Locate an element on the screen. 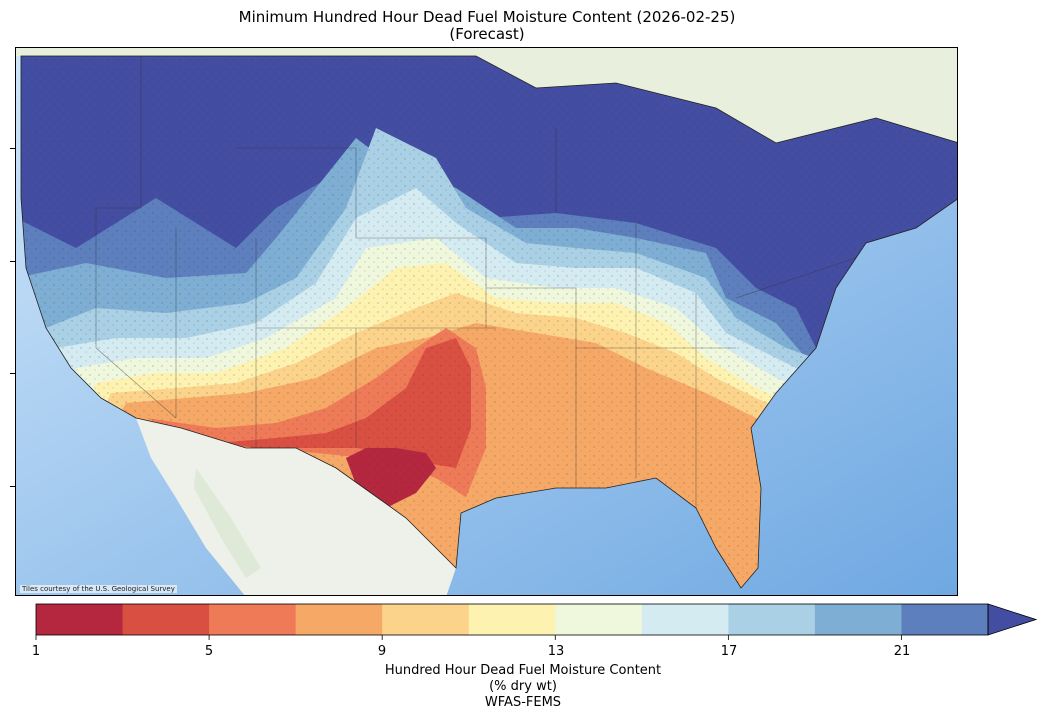 This screenshot has width=1046, height=721. map-subtitle: (Forecast) is located at coordinates (487, 34).